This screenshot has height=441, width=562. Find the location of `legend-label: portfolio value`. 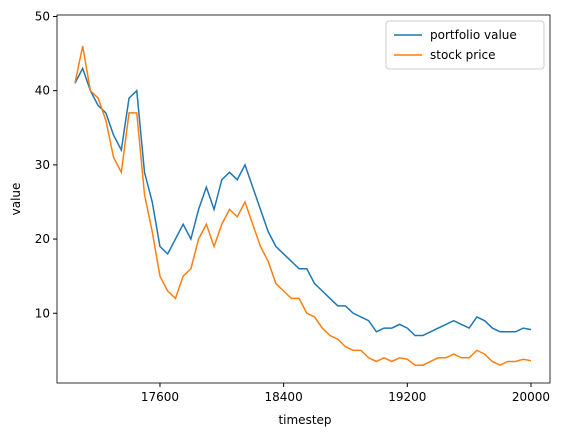

legend-label: portfolio value is located at coordinates (473, 35).